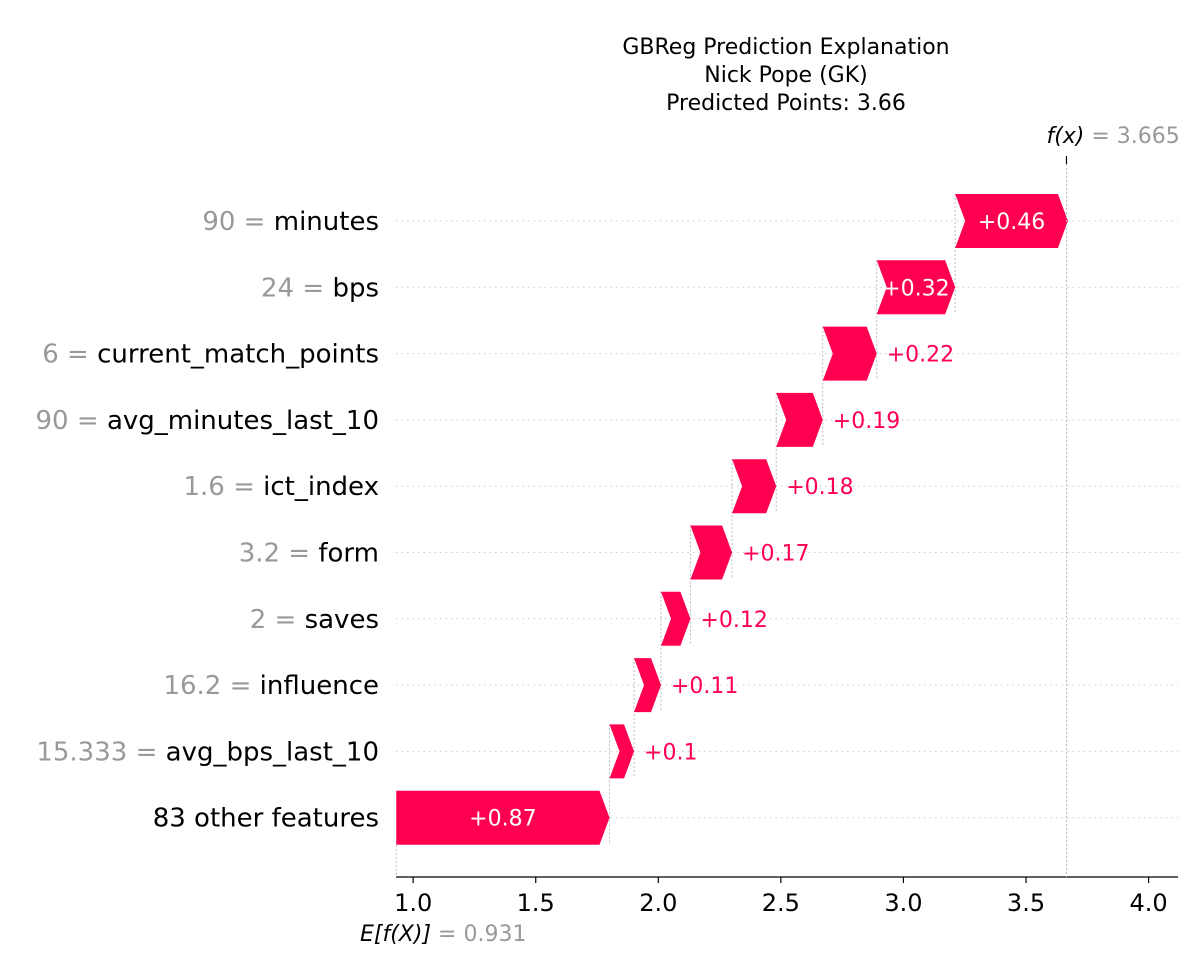  I want to click on feature-label: 15.333 = avg_bps_last_10, so click(207, 752).